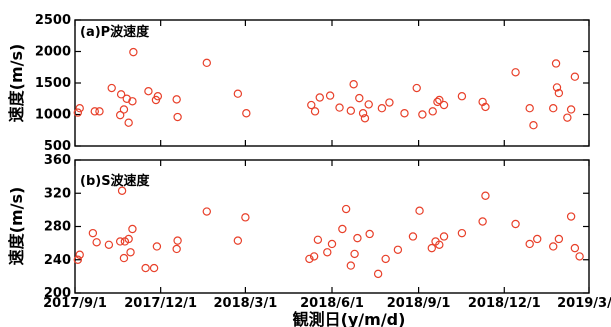  What do you see at coordinates (57, 160) in the screenshot?
I see `y-tick-label: 360` at bounding box center [57, 160].